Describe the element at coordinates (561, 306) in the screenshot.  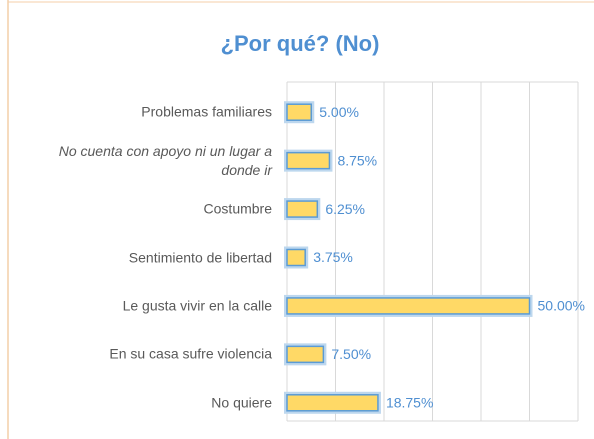
I see `value-label: 50.00%` at that location.